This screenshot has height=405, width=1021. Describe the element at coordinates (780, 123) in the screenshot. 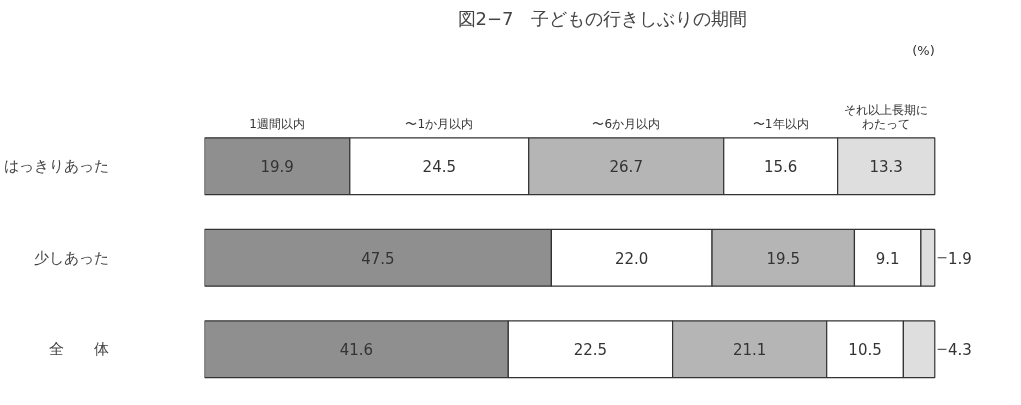

I see `series-label: 〜1年以内` at that location.